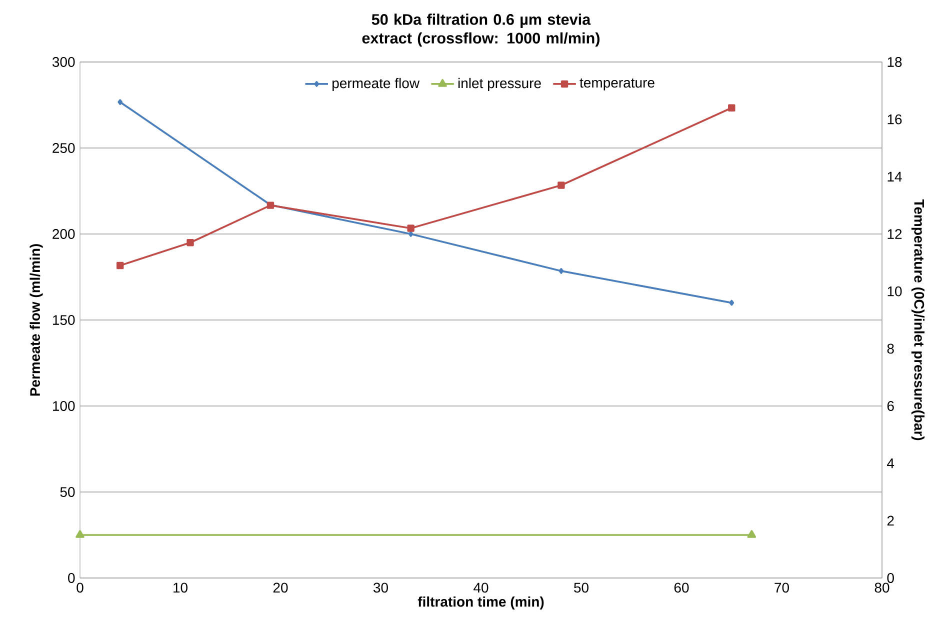  Describe the element at coordinates (481, 603) in the screenshot. I see `x-axis-title: filtration time (min)` at that location.